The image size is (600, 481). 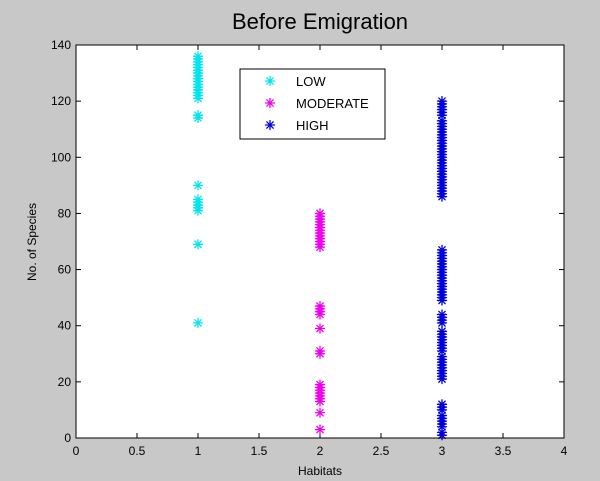 I want to click on legend: LOW MODERATE HIGH, so click(x=312, y=104).